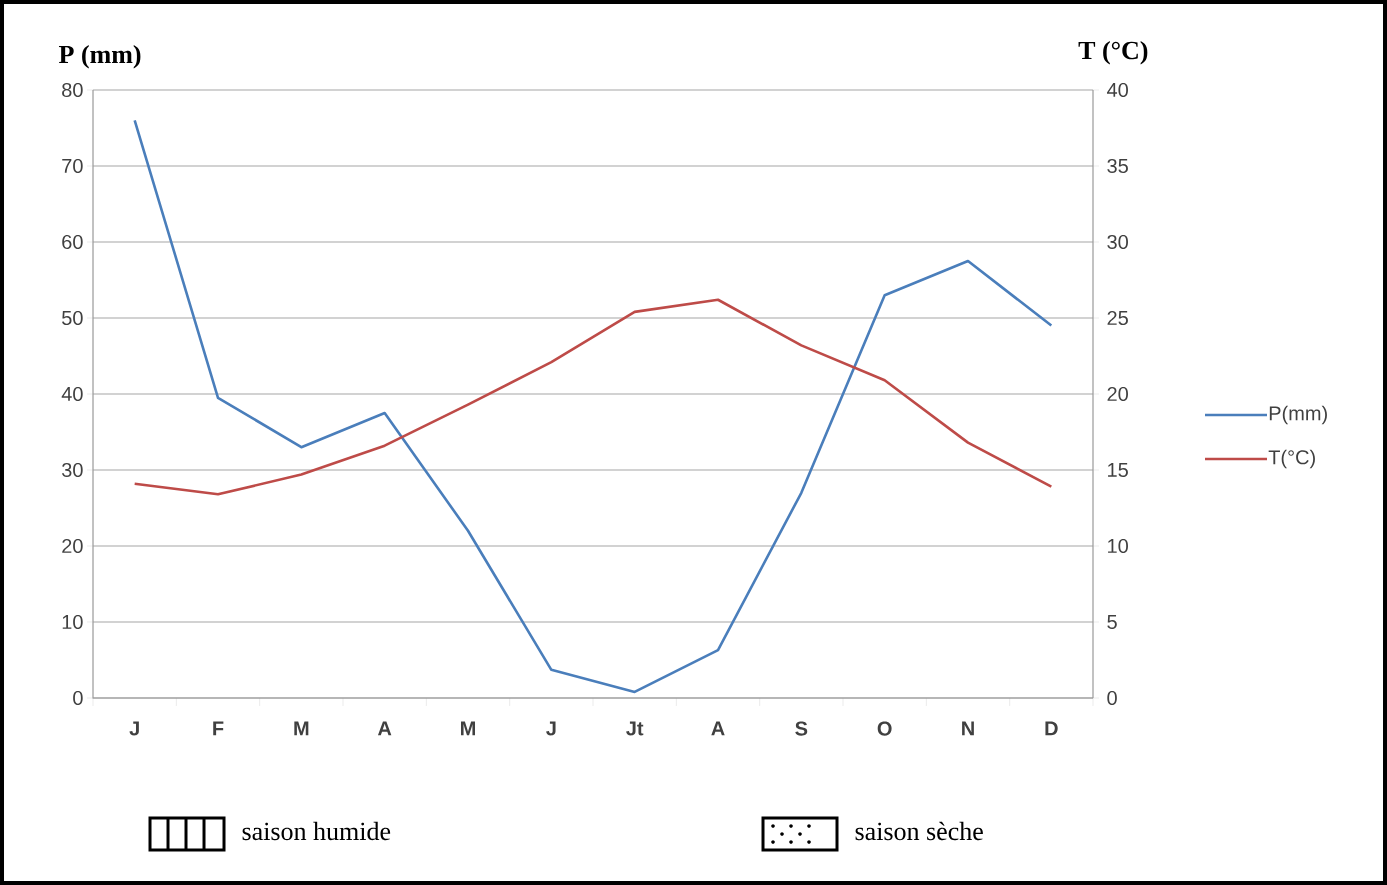 This screenshot has height=885, width=1387. What do you see at coordinates (1113, 52) in the screenshot?
I see `y2-axis-title: T (°C)` at bounding box center [1113, 52].